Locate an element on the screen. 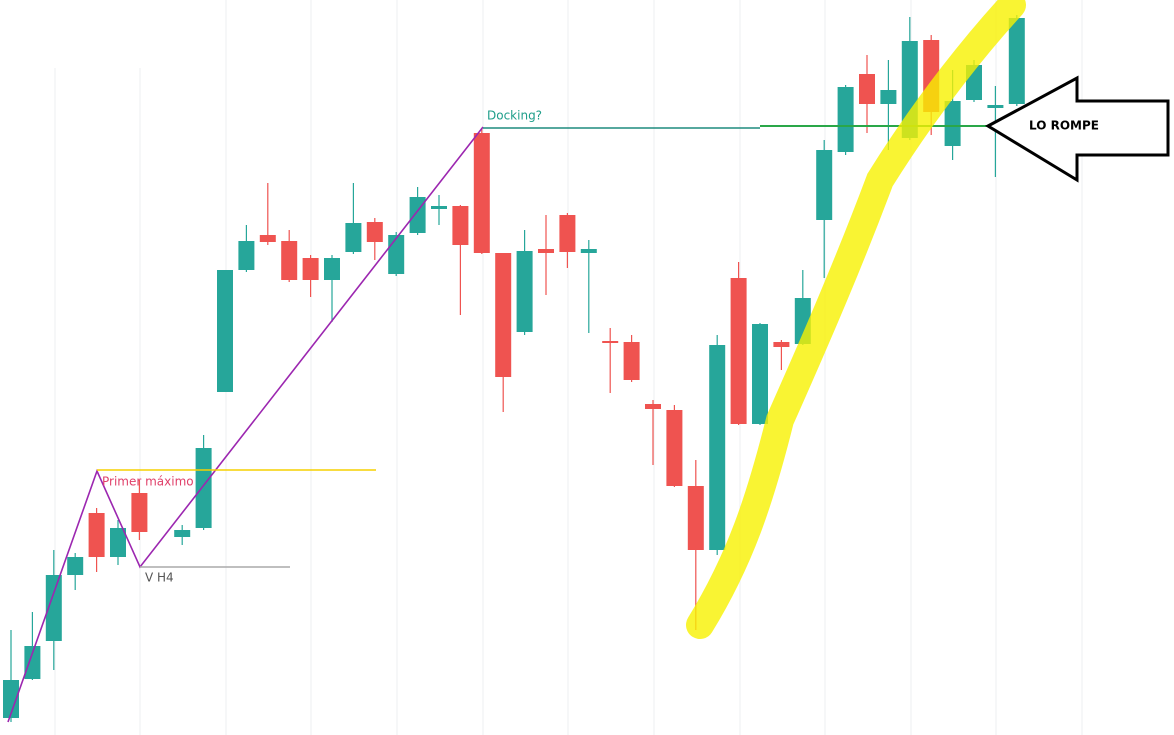 This screenshot has width=1174, height=735. annotation: Docking? is located at coordinates (514, 116).